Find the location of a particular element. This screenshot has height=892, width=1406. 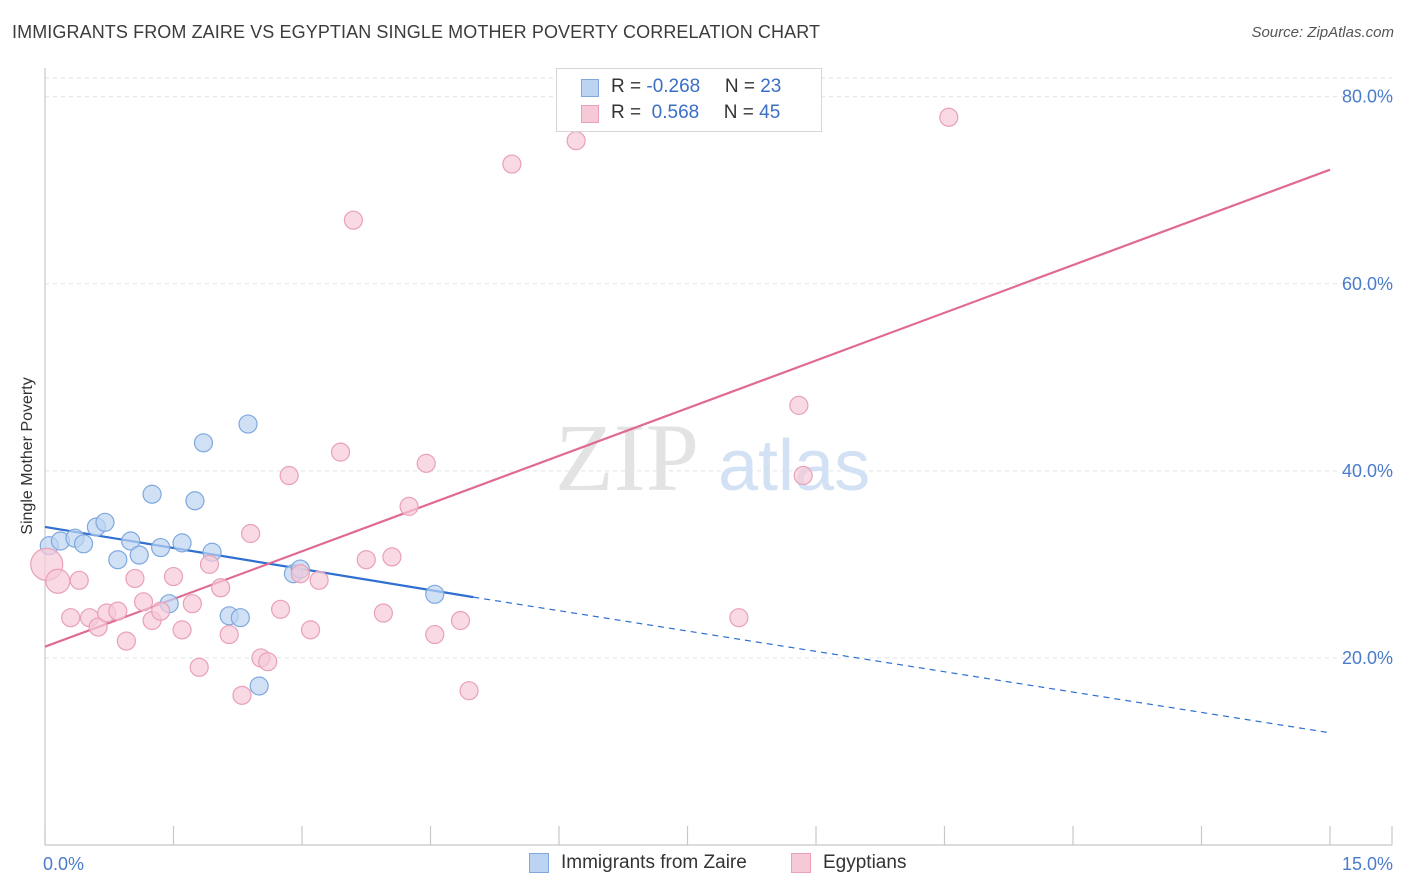

r-value: 0.568 is located at coordinates (673, 112).